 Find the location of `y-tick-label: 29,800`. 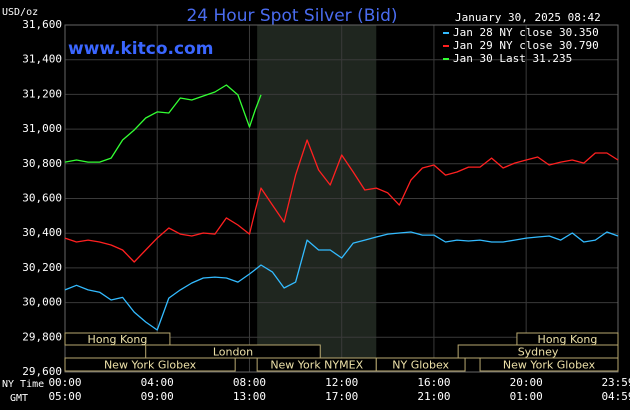

y-tick-label: 29,800 is located at coordinates (42, 336).